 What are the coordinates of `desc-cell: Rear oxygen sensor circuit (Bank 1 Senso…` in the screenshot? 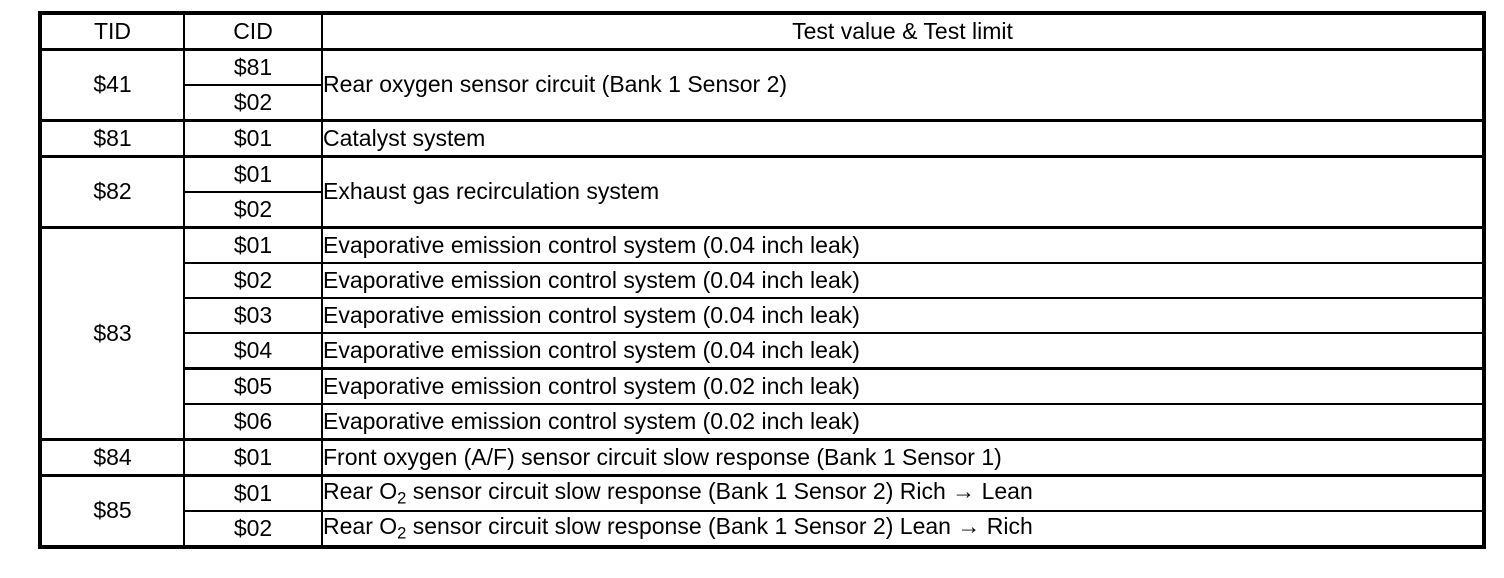 It's located at (903, 85).